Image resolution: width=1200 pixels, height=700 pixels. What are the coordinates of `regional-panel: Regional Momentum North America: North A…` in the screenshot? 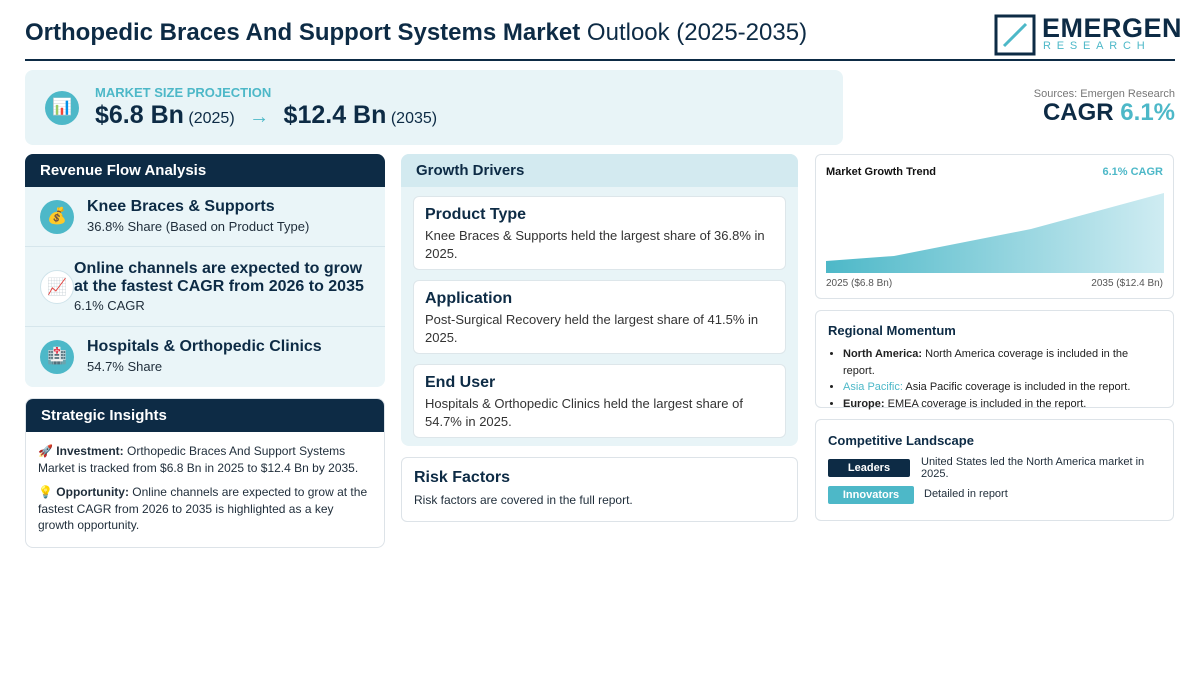 It's located at (994, 360).